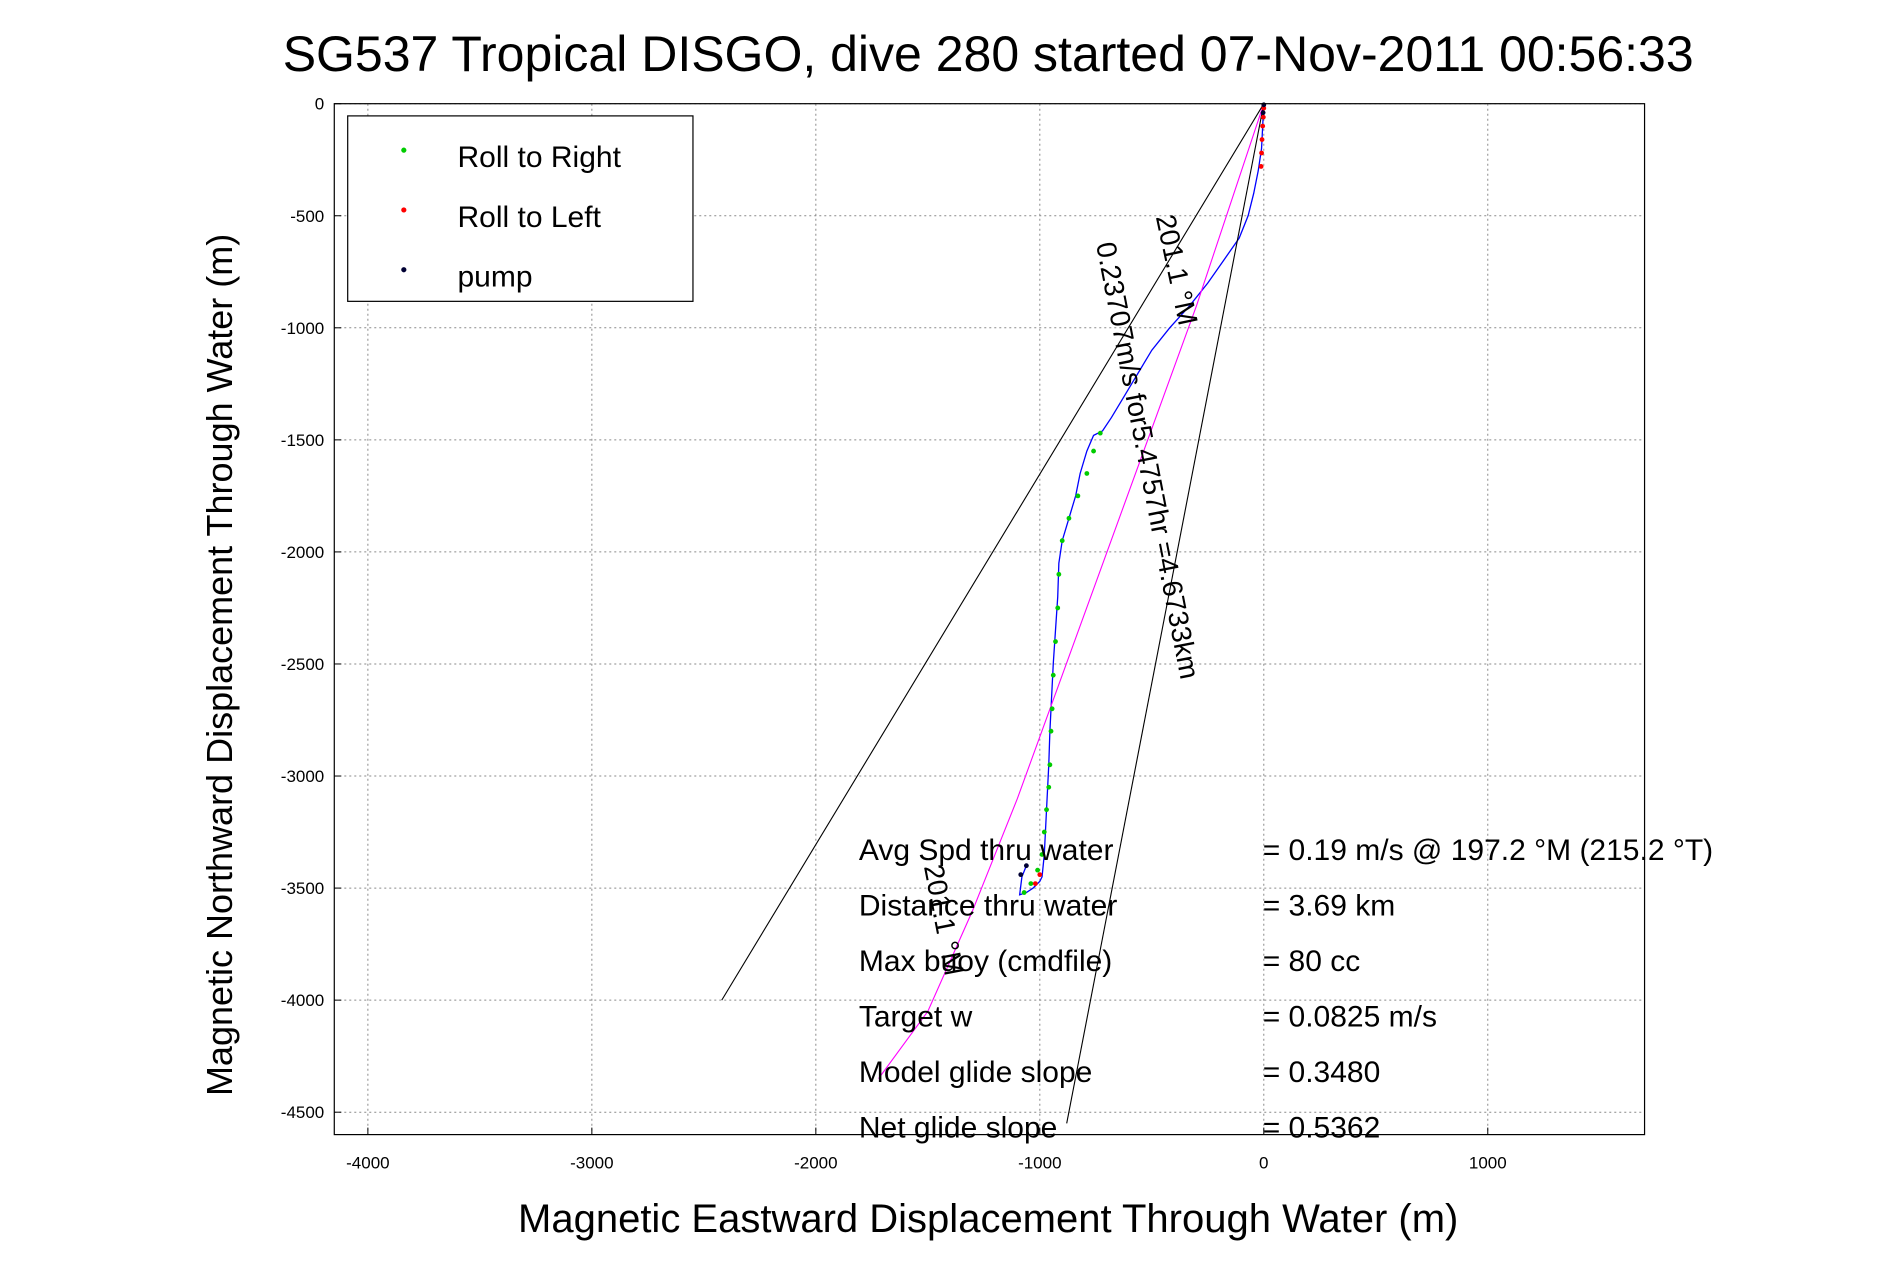 The image size is (1891, 1262). I want to click on legend-item: Roll to Right, so click(511, 157).